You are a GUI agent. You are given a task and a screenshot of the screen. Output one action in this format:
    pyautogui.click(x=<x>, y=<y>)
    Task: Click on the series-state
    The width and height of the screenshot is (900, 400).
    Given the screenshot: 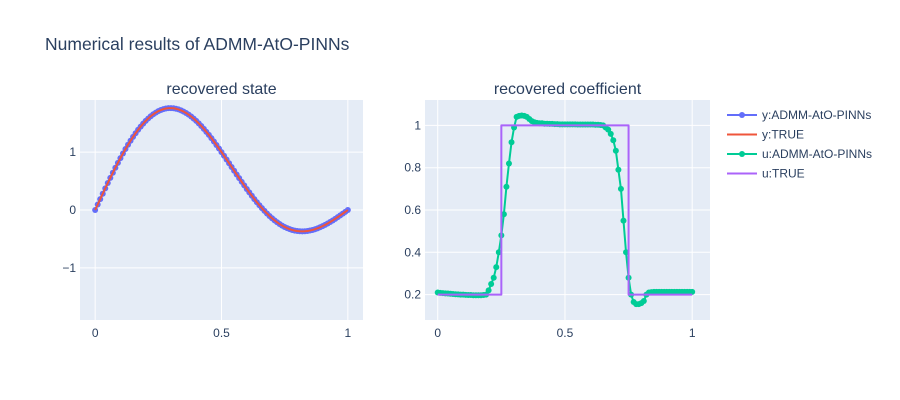 What is the action you would take?
    pyautogui.click(x=221, y=170)
    